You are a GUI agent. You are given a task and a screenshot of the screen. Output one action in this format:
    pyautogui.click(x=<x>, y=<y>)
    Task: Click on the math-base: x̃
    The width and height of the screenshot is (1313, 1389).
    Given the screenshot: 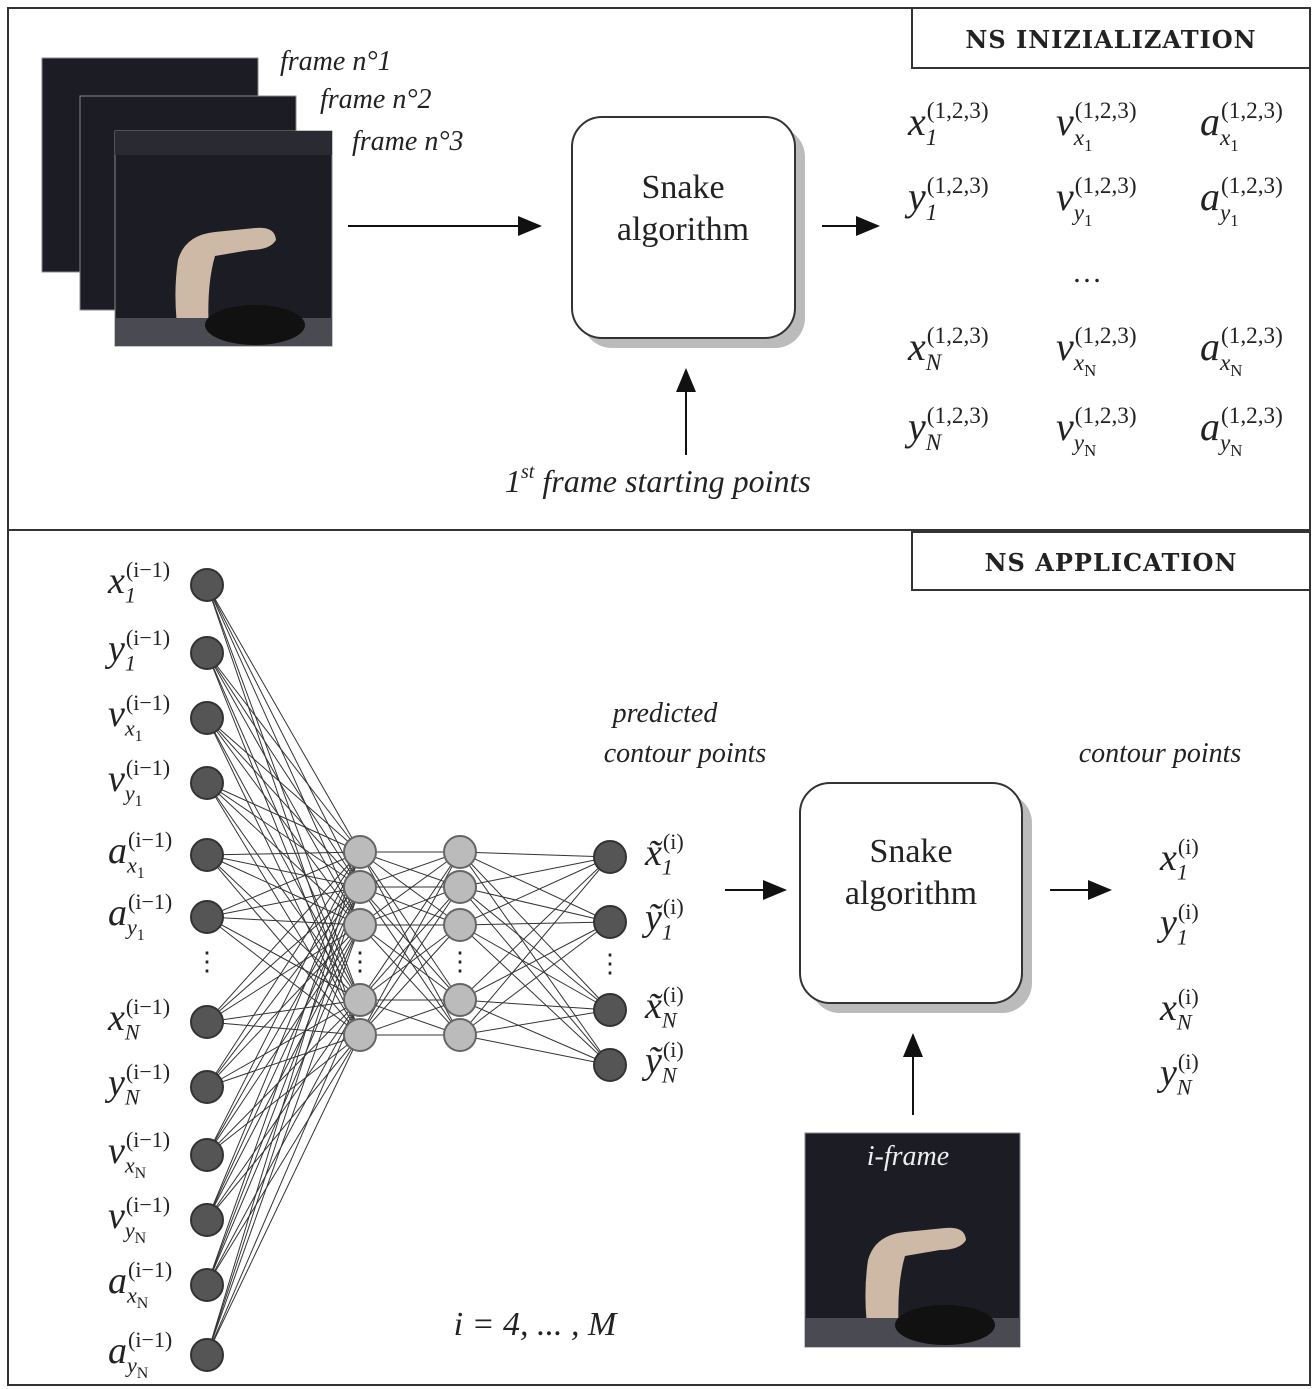 What is the action you would take?
    pyautogui.click(x=654, y=853)
    